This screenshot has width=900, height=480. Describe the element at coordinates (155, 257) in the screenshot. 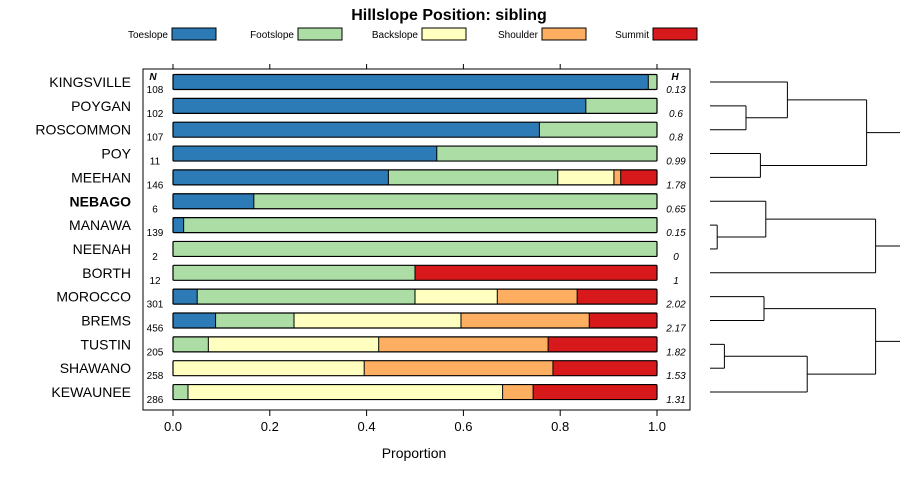

I see `n-value-neenah: 2` at that location.